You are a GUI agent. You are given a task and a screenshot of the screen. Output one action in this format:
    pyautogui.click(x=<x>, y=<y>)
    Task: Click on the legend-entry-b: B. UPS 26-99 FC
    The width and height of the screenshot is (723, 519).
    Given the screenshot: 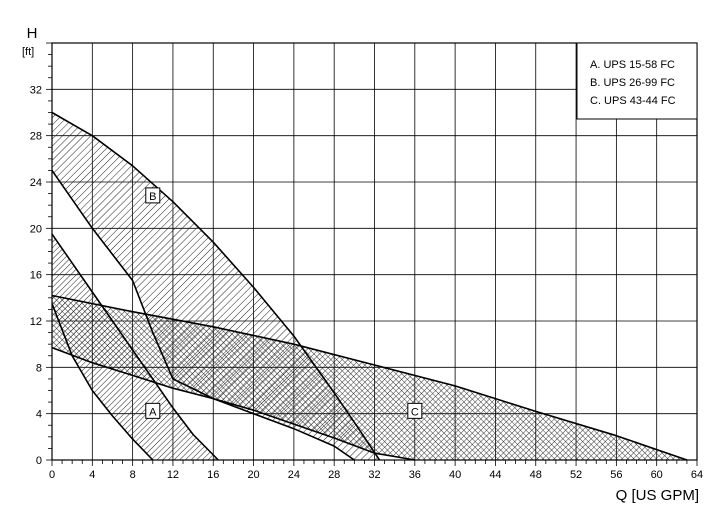 What is the action you would take?
    pyautogui.click(x=632, y=83)
    